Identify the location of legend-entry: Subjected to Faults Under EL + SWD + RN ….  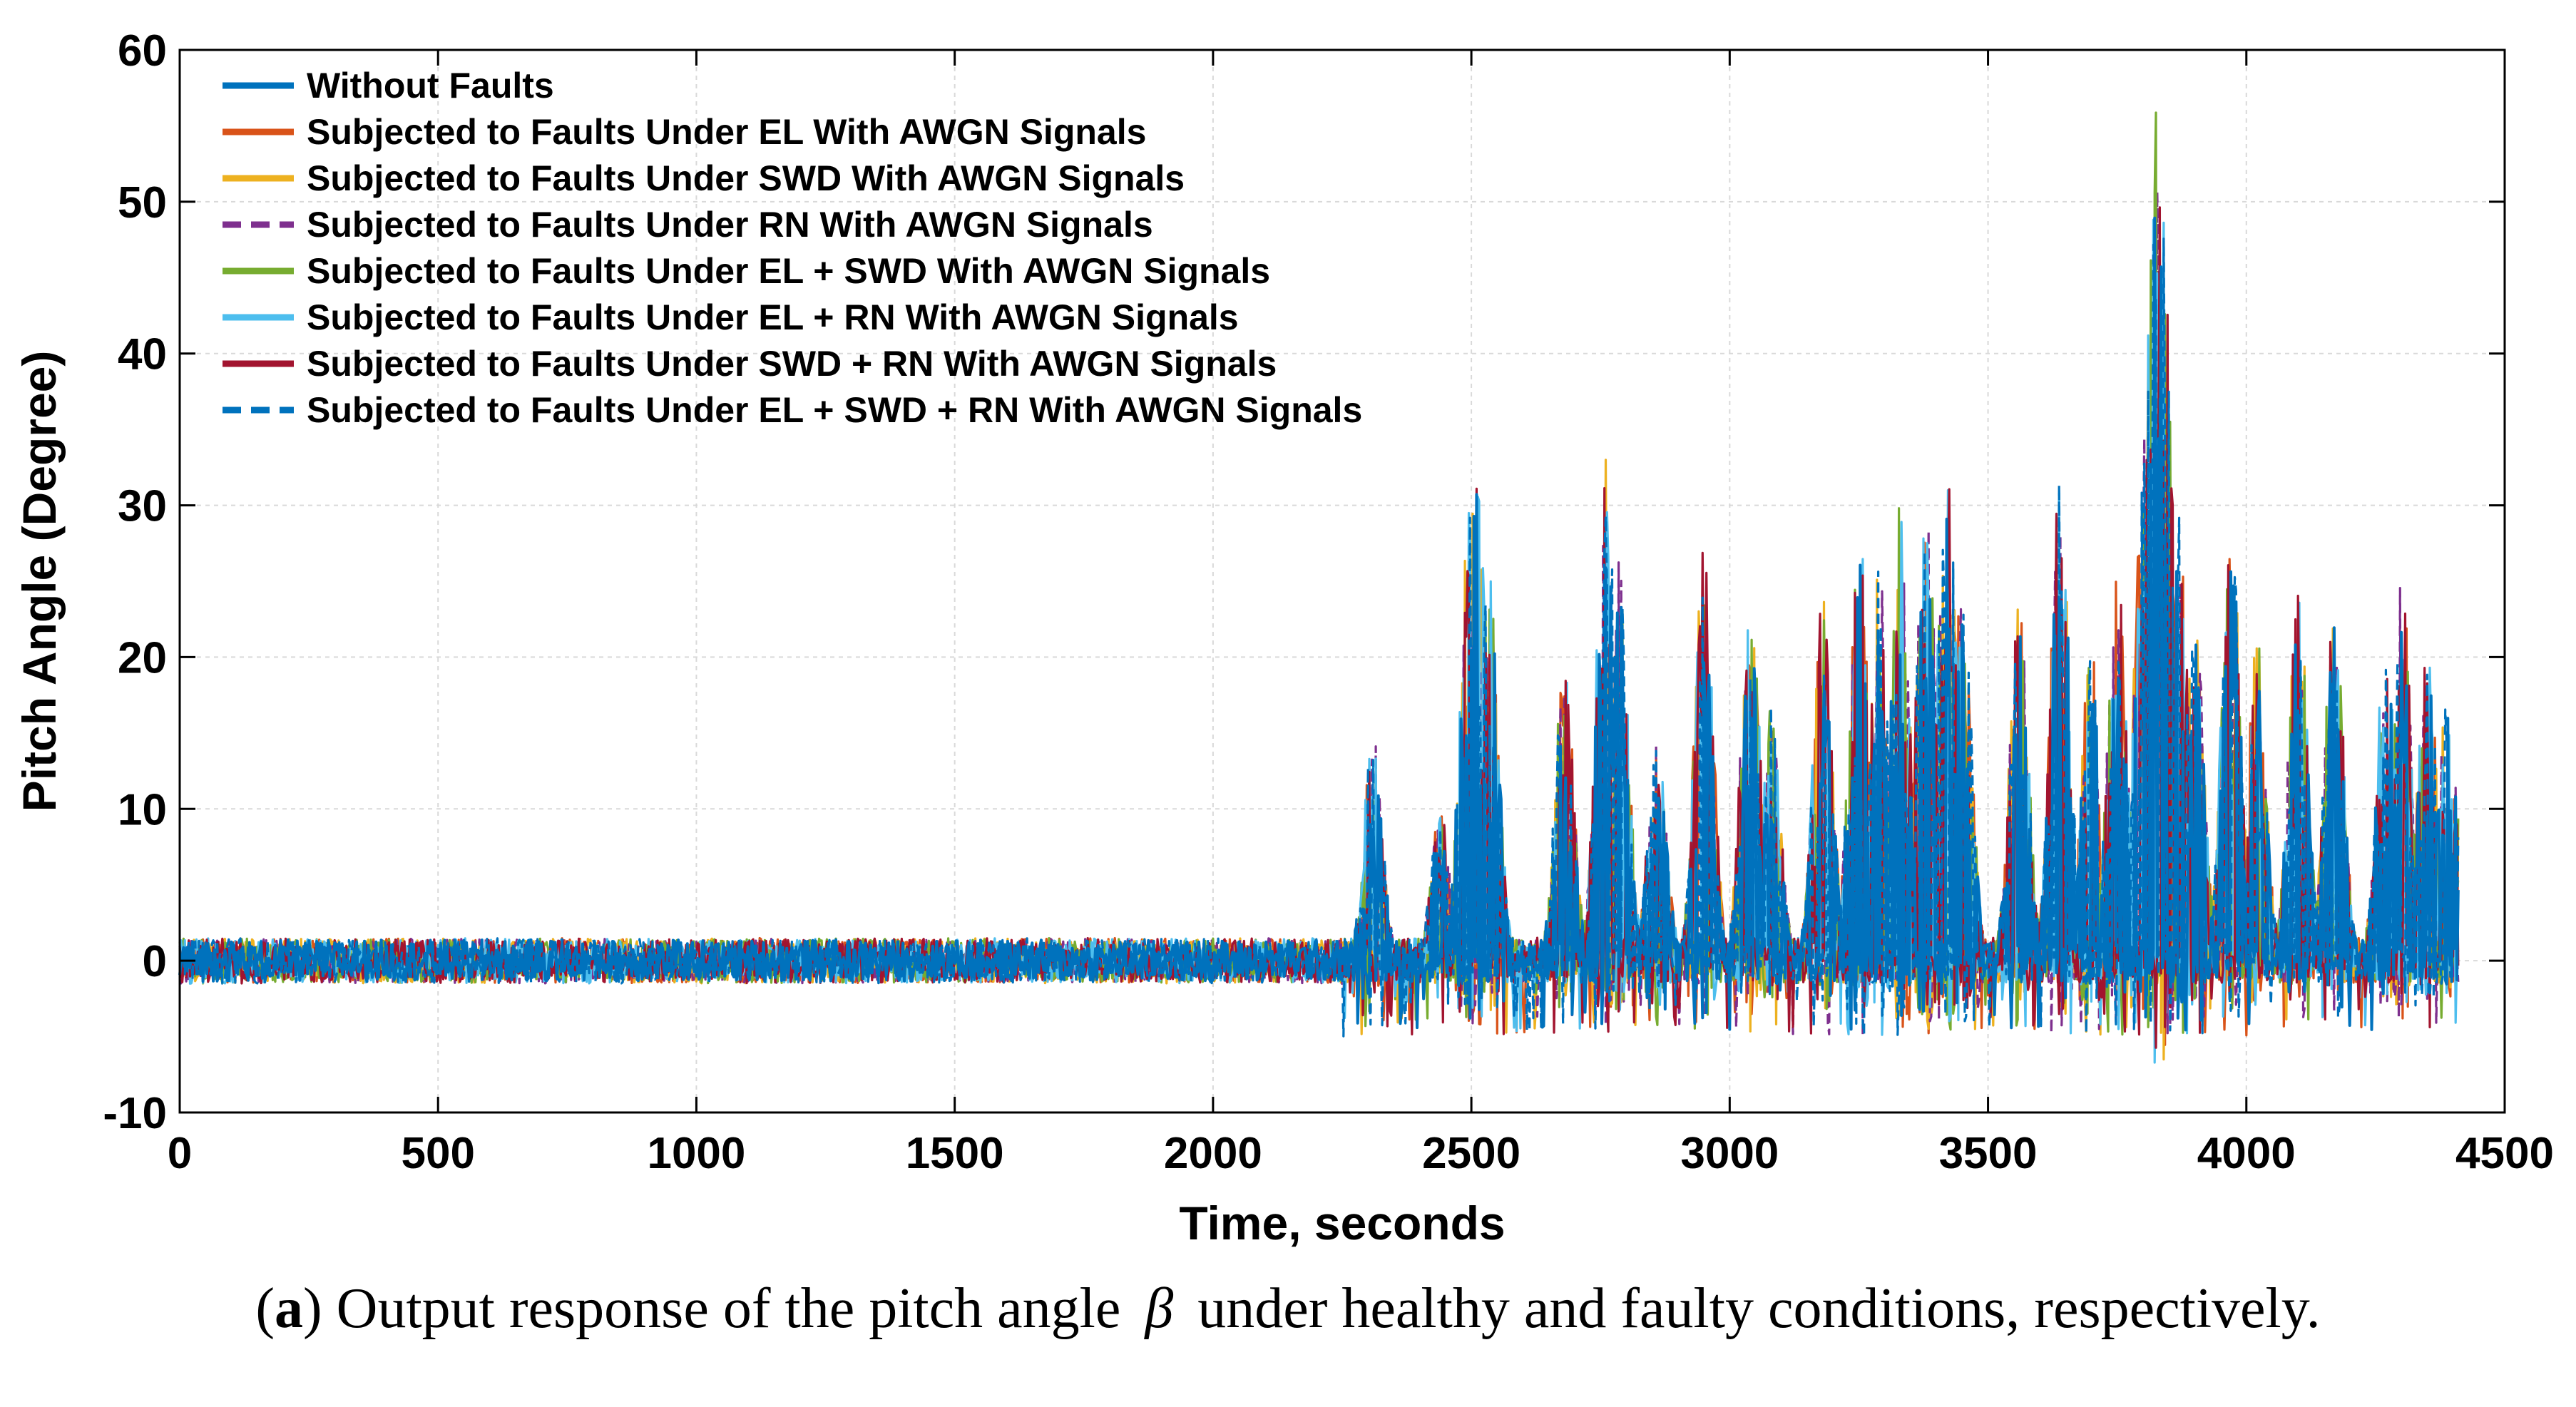
(792, 410).